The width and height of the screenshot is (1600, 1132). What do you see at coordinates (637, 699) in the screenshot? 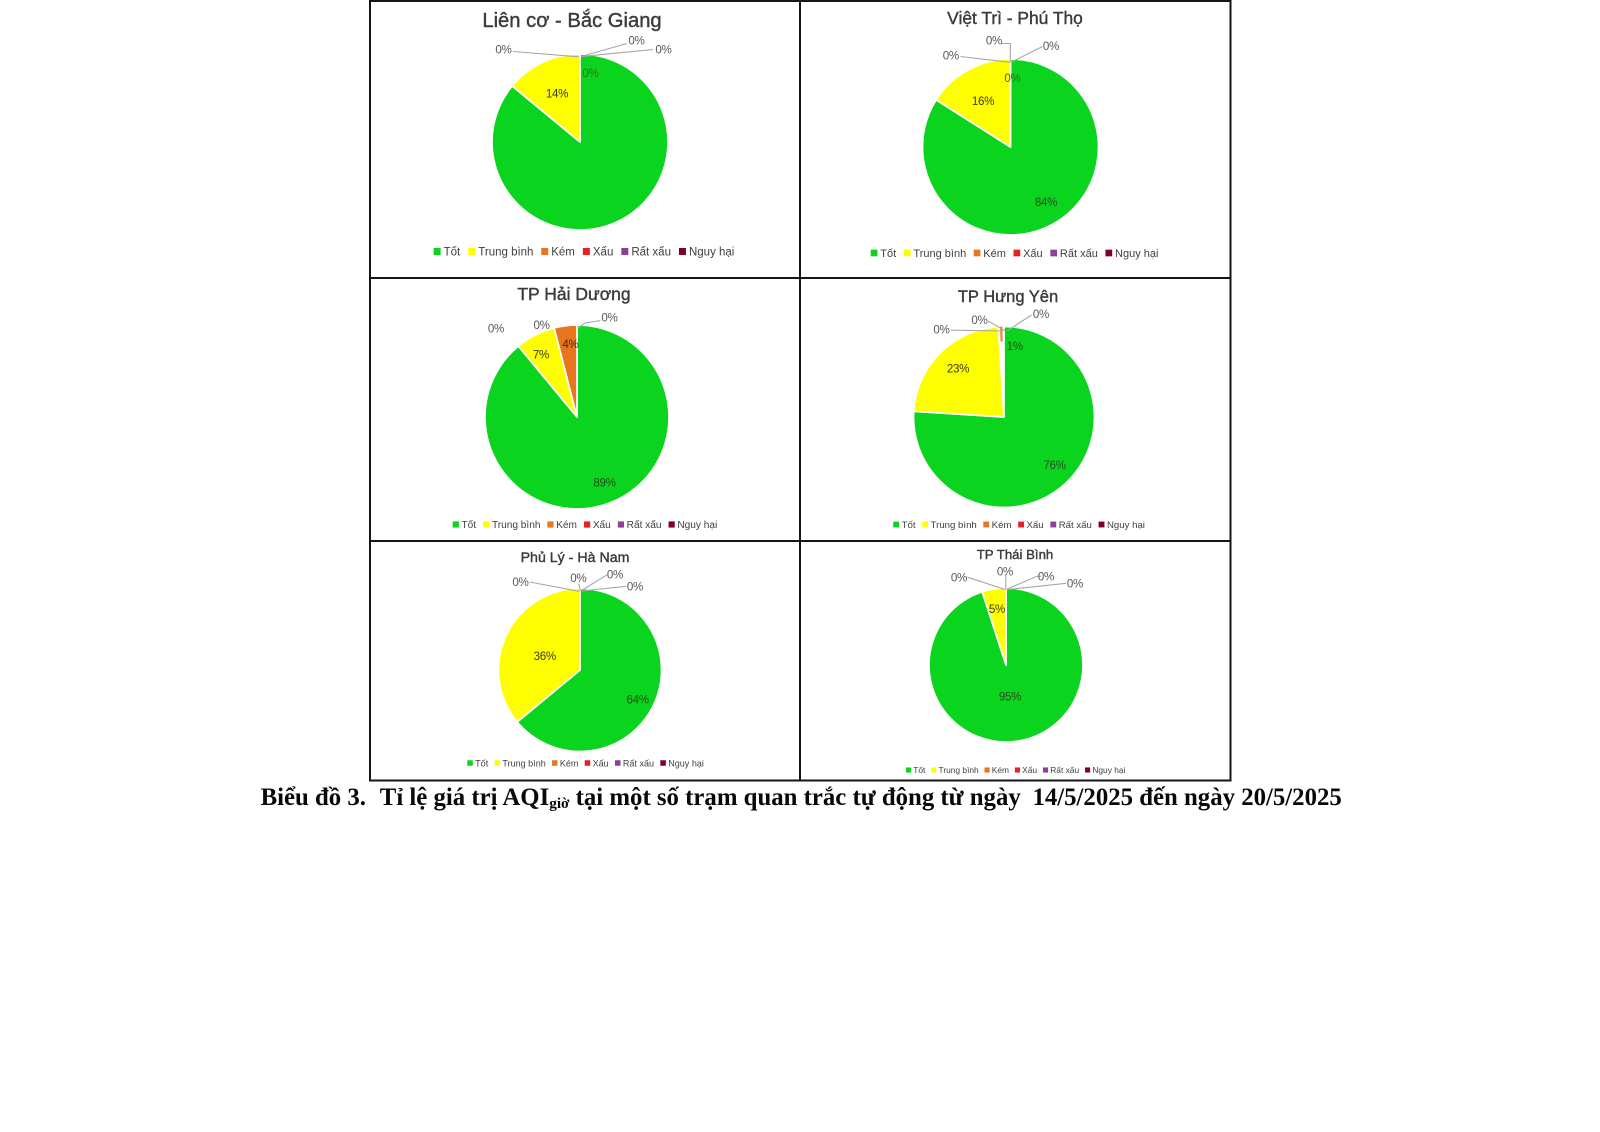
I see `svg-text: 64%` at bounding box center [637, 699].